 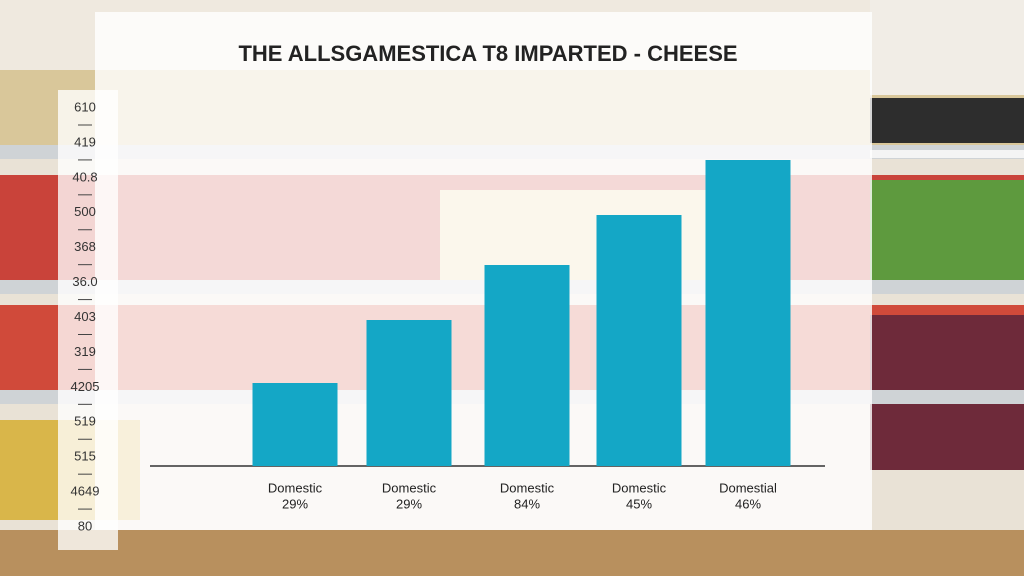 What do you see at coordinates (748, 503) in the screenshot?
I see `x-tick-sublabel: 46%` at bounding box center [748, 503].